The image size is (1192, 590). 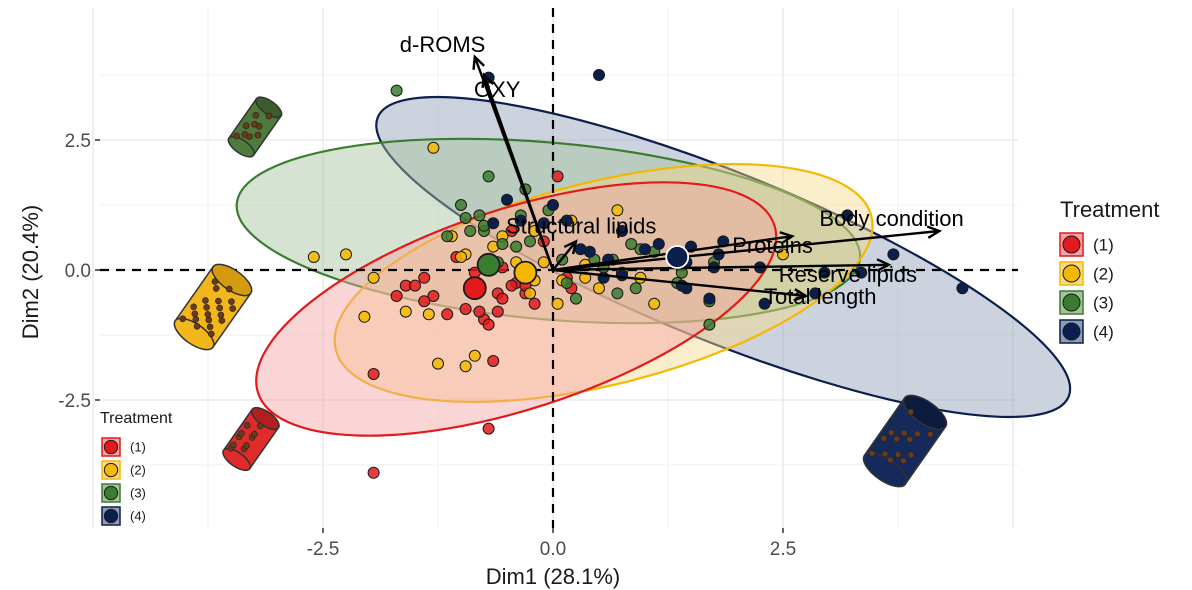 I want to click on group-centroids, so click(x=576, y=273).